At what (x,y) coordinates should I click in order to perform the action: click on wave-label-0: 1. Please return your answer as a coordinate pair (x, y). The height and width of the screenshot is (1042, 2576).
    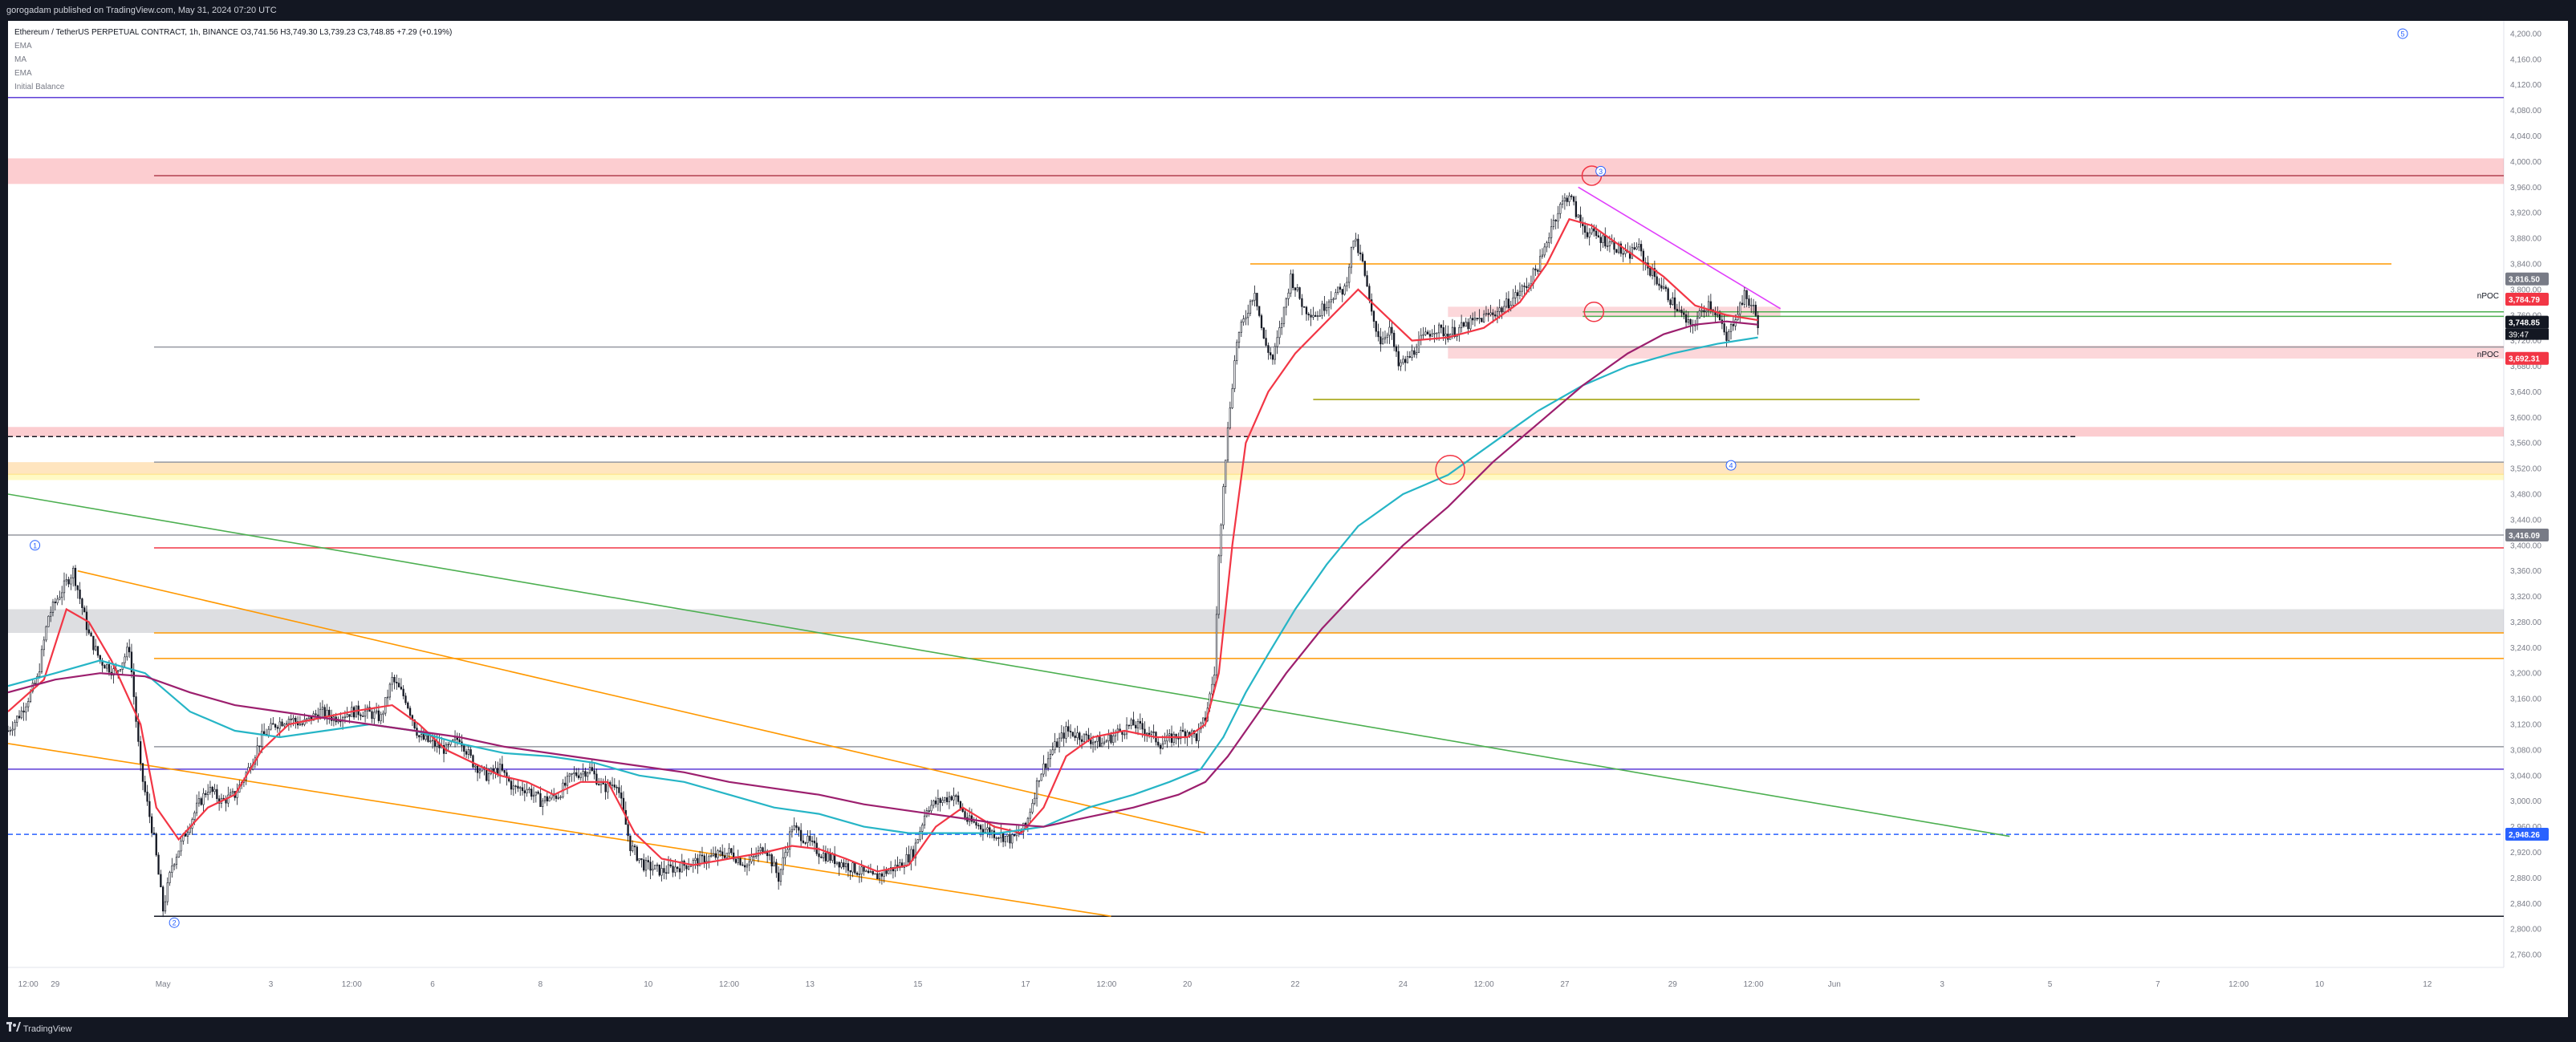
    Looking at the image, I should click on (35, 545).